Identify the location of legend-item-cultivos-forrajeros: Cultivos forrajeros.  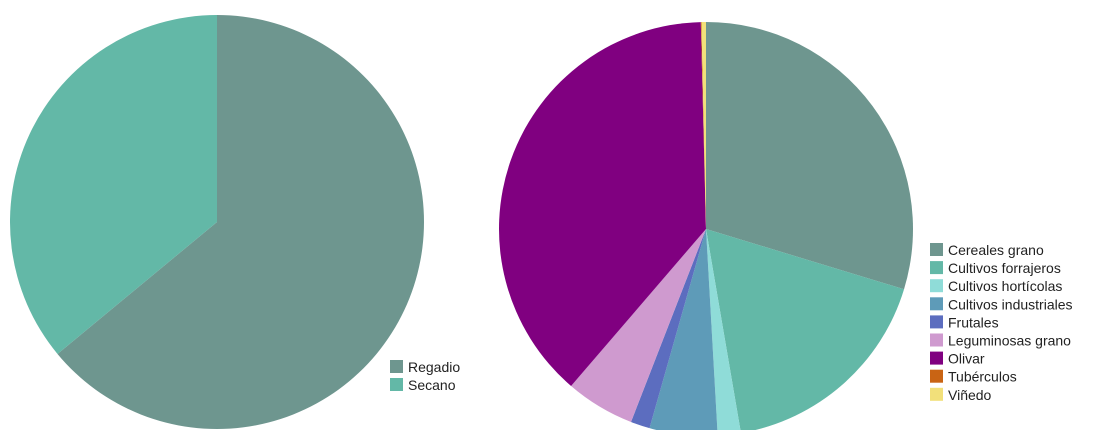
(995, 268).